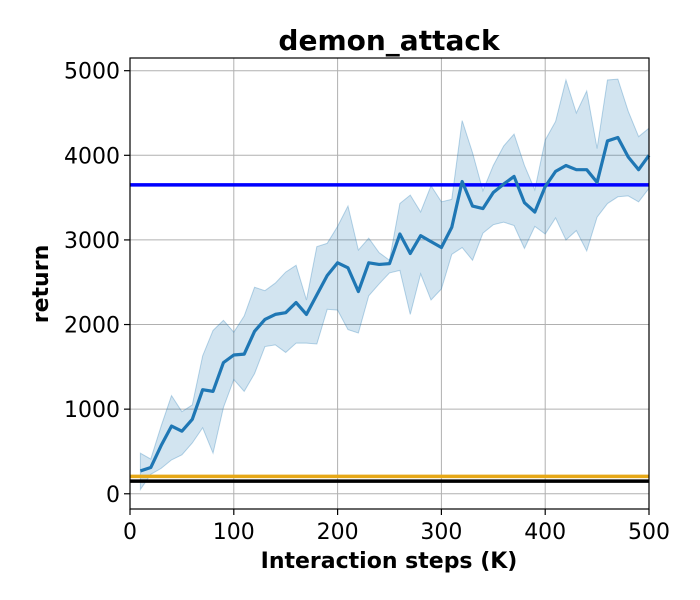 The width and height of the screenshot is (700, 600). Describe the element at coordinates (92, 156) in the screenshot. I see `y-tick-label: 4000` at that location.